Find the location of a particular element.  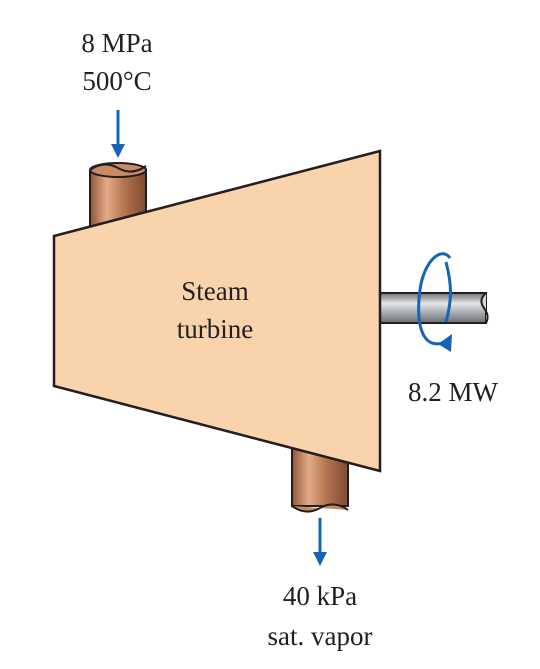

inlet-temperature-label: 500°C is located at coordinates (117, 81).